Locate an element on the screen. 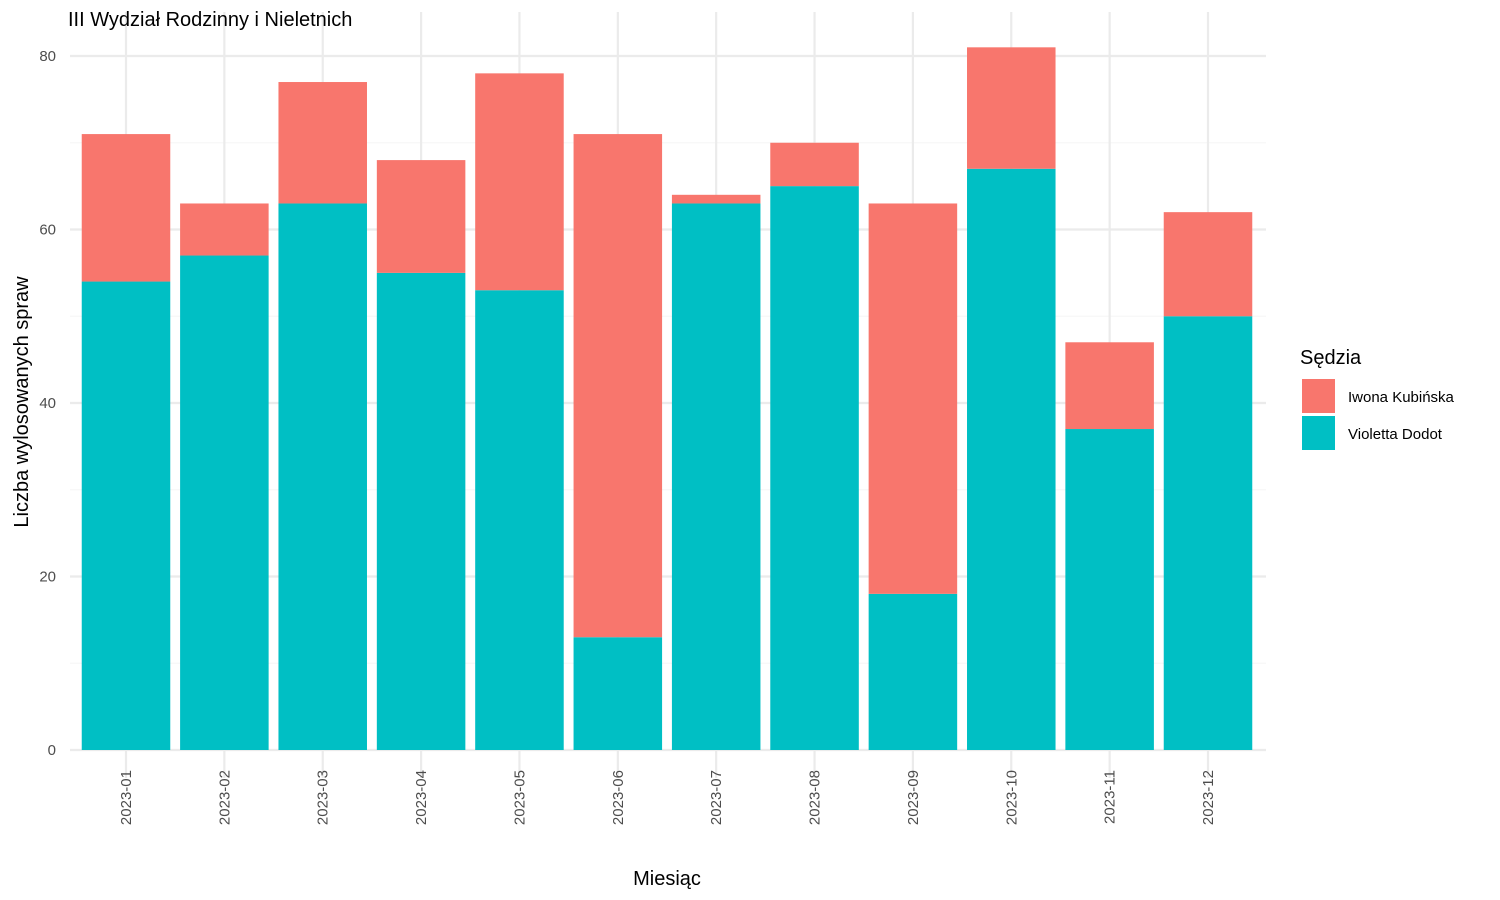  x-tick-label: 2023-05 is located at coordinates (519, 797).